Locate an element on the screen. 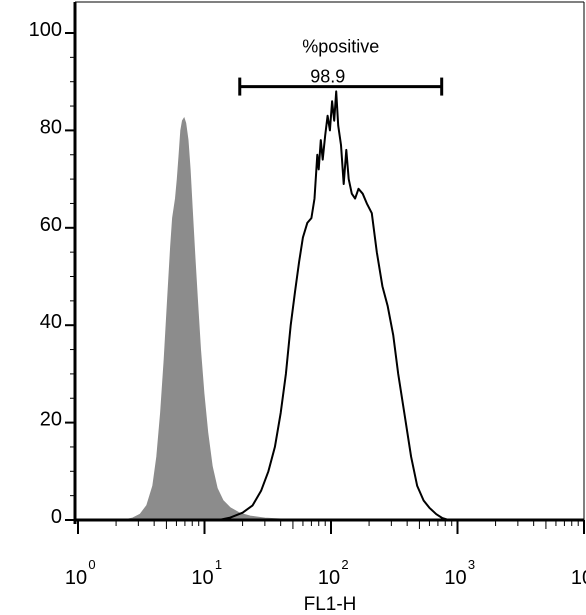 The image size is (586, 615). x-tick-exponent: 2 is located at coordinates (344, 564).